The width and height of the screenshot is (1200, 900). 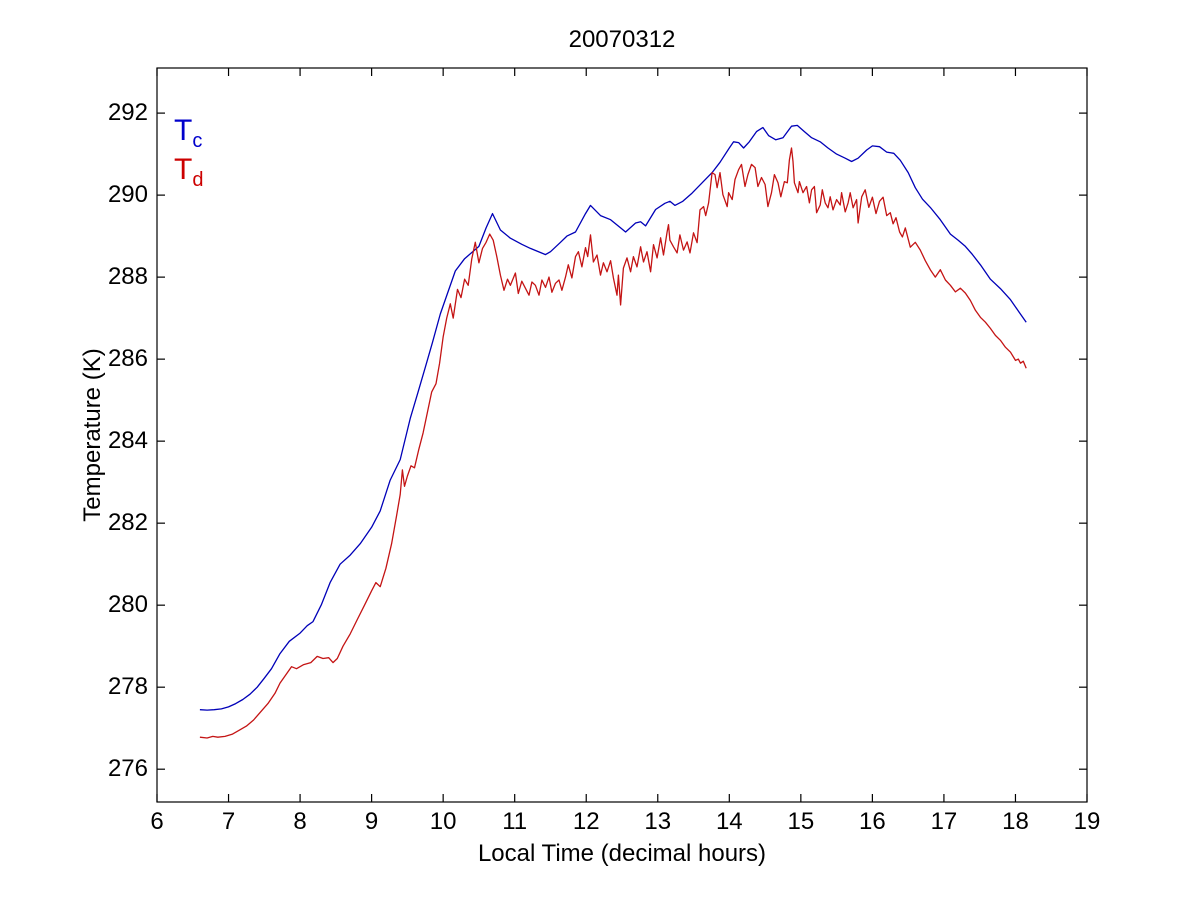 What do you see at coordinates (729, 821) in the screenshot?
I see `x-tick-label: 14` at bounding box center [729, 821].